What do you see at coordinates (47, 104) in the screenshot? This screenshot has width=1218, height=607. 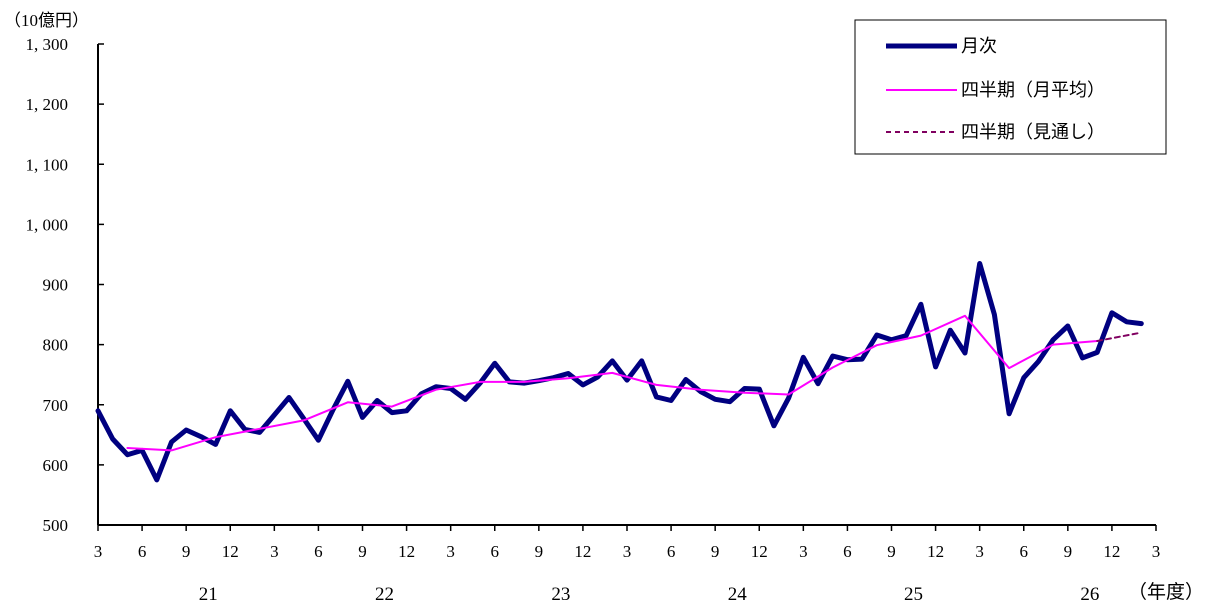 I see `y-tick-label: 1, 200` at bounding box center [47, 104].